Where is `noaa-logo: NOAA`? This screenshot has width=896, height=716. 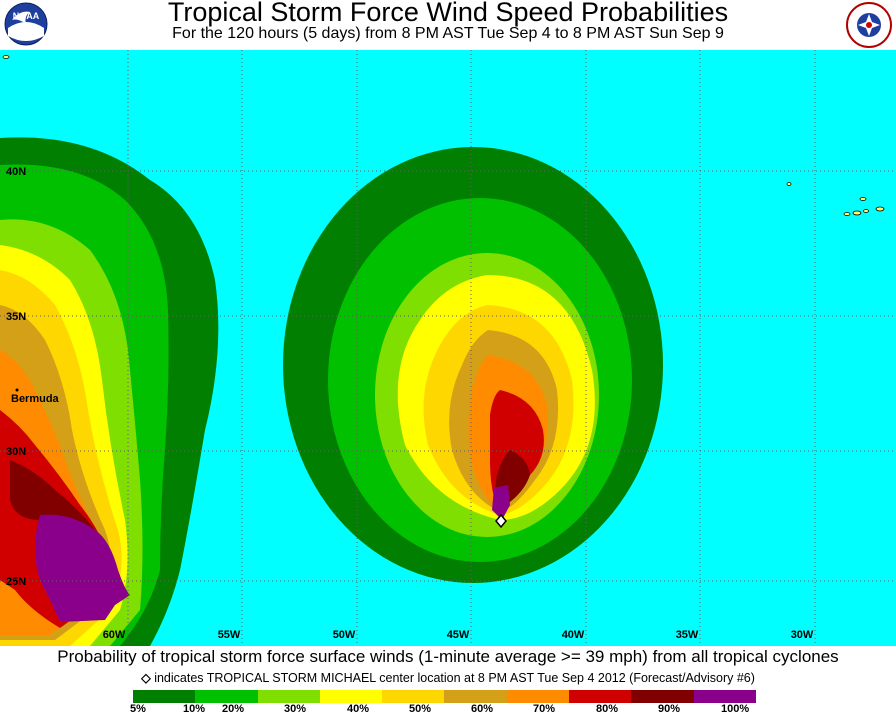 noaa-logo: NOAA is located at coordinates (26, 24).